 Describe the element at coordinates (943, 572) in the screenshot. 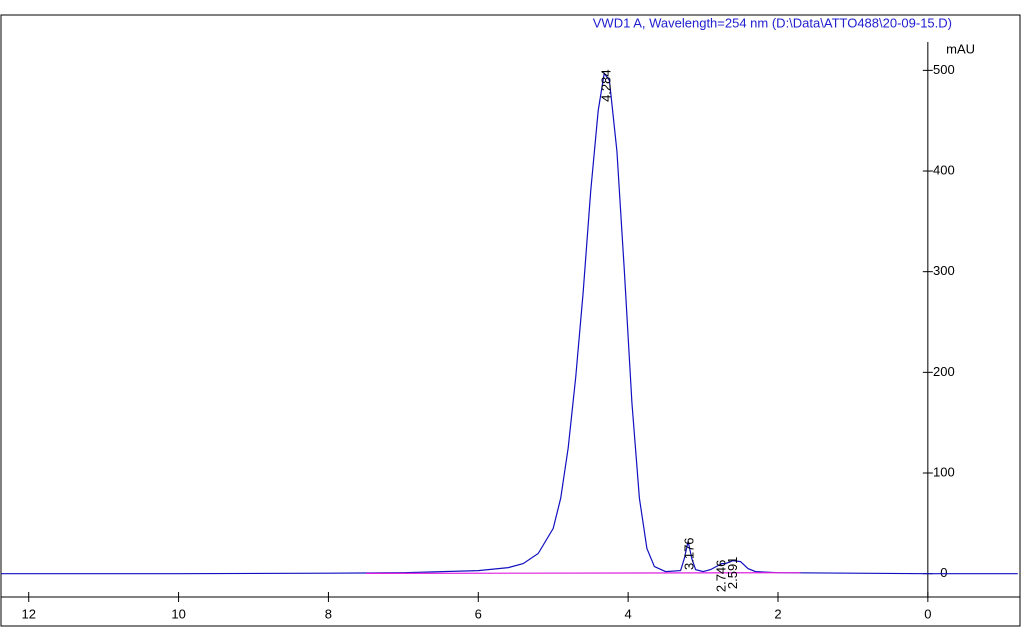

I see `y-tick-label: 0` at that location.